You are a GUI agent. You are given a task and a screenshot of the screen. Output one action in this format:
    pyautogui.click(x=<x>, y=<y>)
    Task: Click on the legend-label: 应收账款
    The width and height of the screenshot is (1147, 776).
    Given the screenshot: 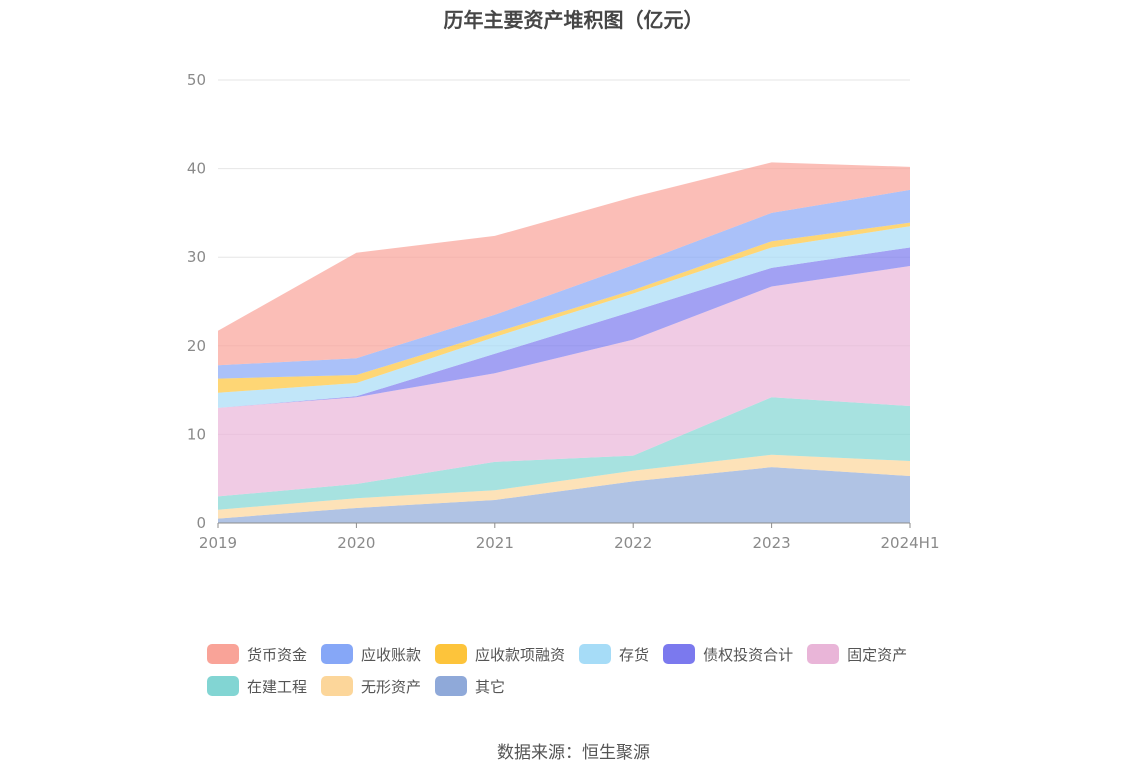 What is the action you would take?
    pyautogui.click(x=391, y=654)
    